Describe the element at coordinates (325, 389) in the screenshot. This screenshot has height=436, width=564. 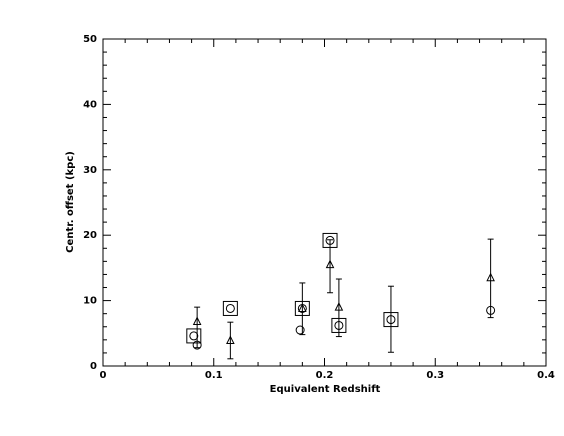
I see `x-axis-label: Equivalent Redshift` at that location.